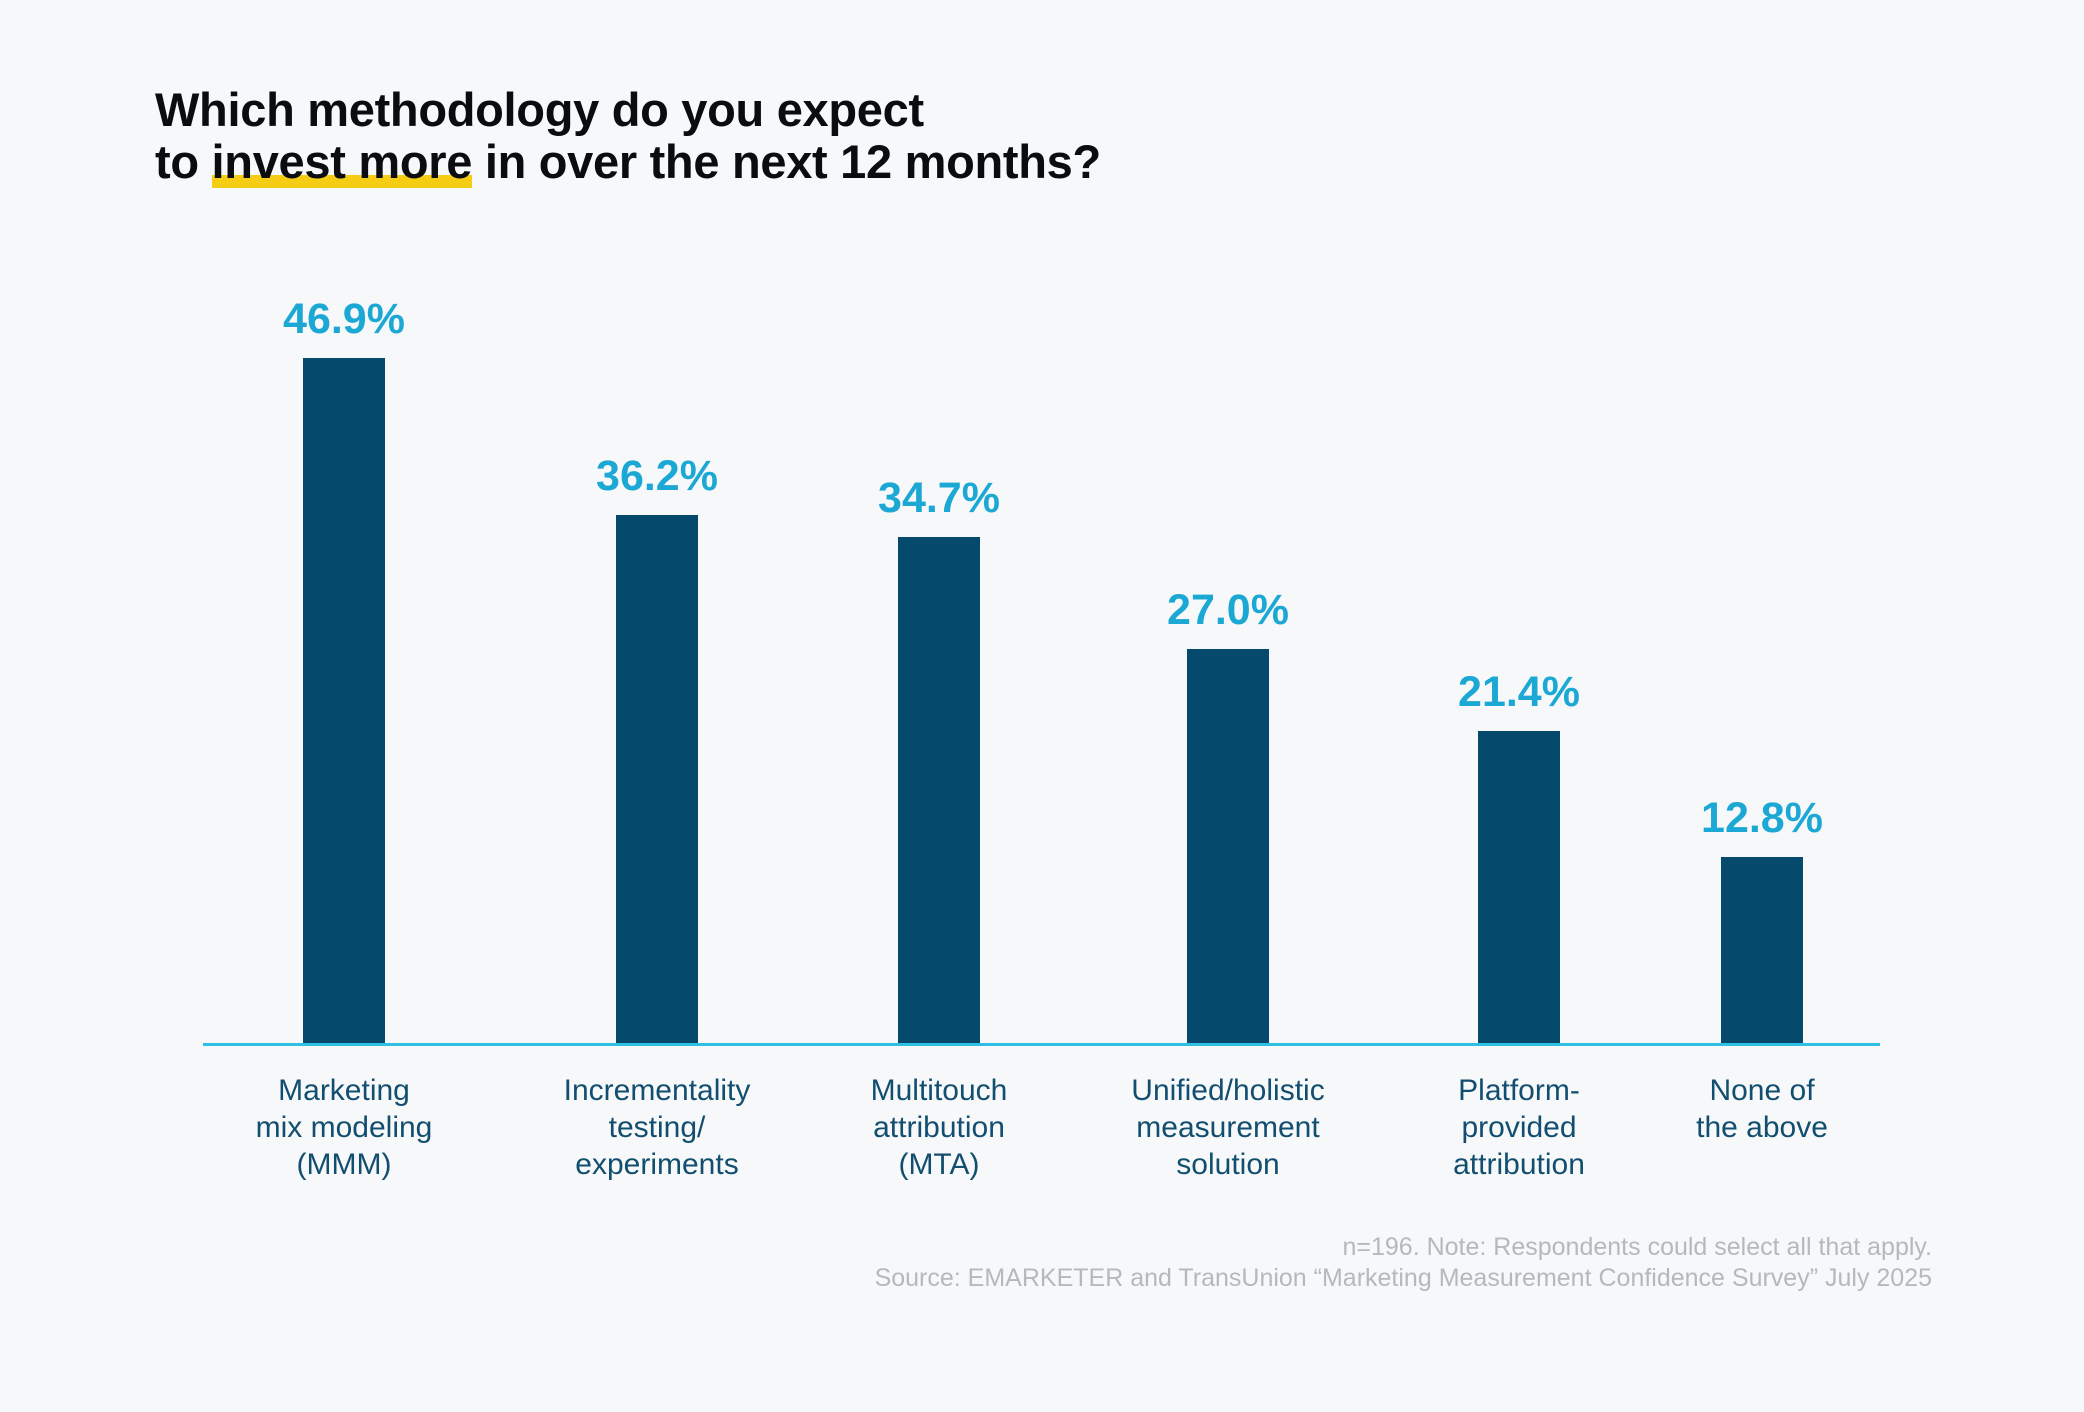 The image size is (2084, 1412). Describe the element at coordinates (183, 161) in the screenshot. I see `title-text-2-pre: to` at that location.